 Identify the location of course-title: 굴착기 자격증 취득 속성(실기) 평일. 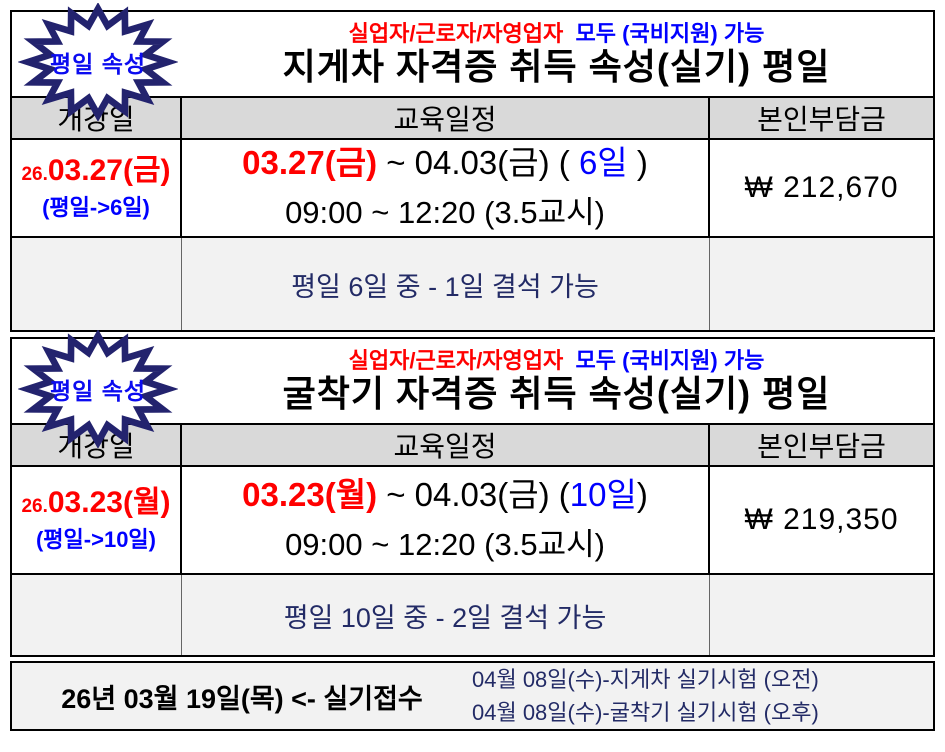
(556, 393).